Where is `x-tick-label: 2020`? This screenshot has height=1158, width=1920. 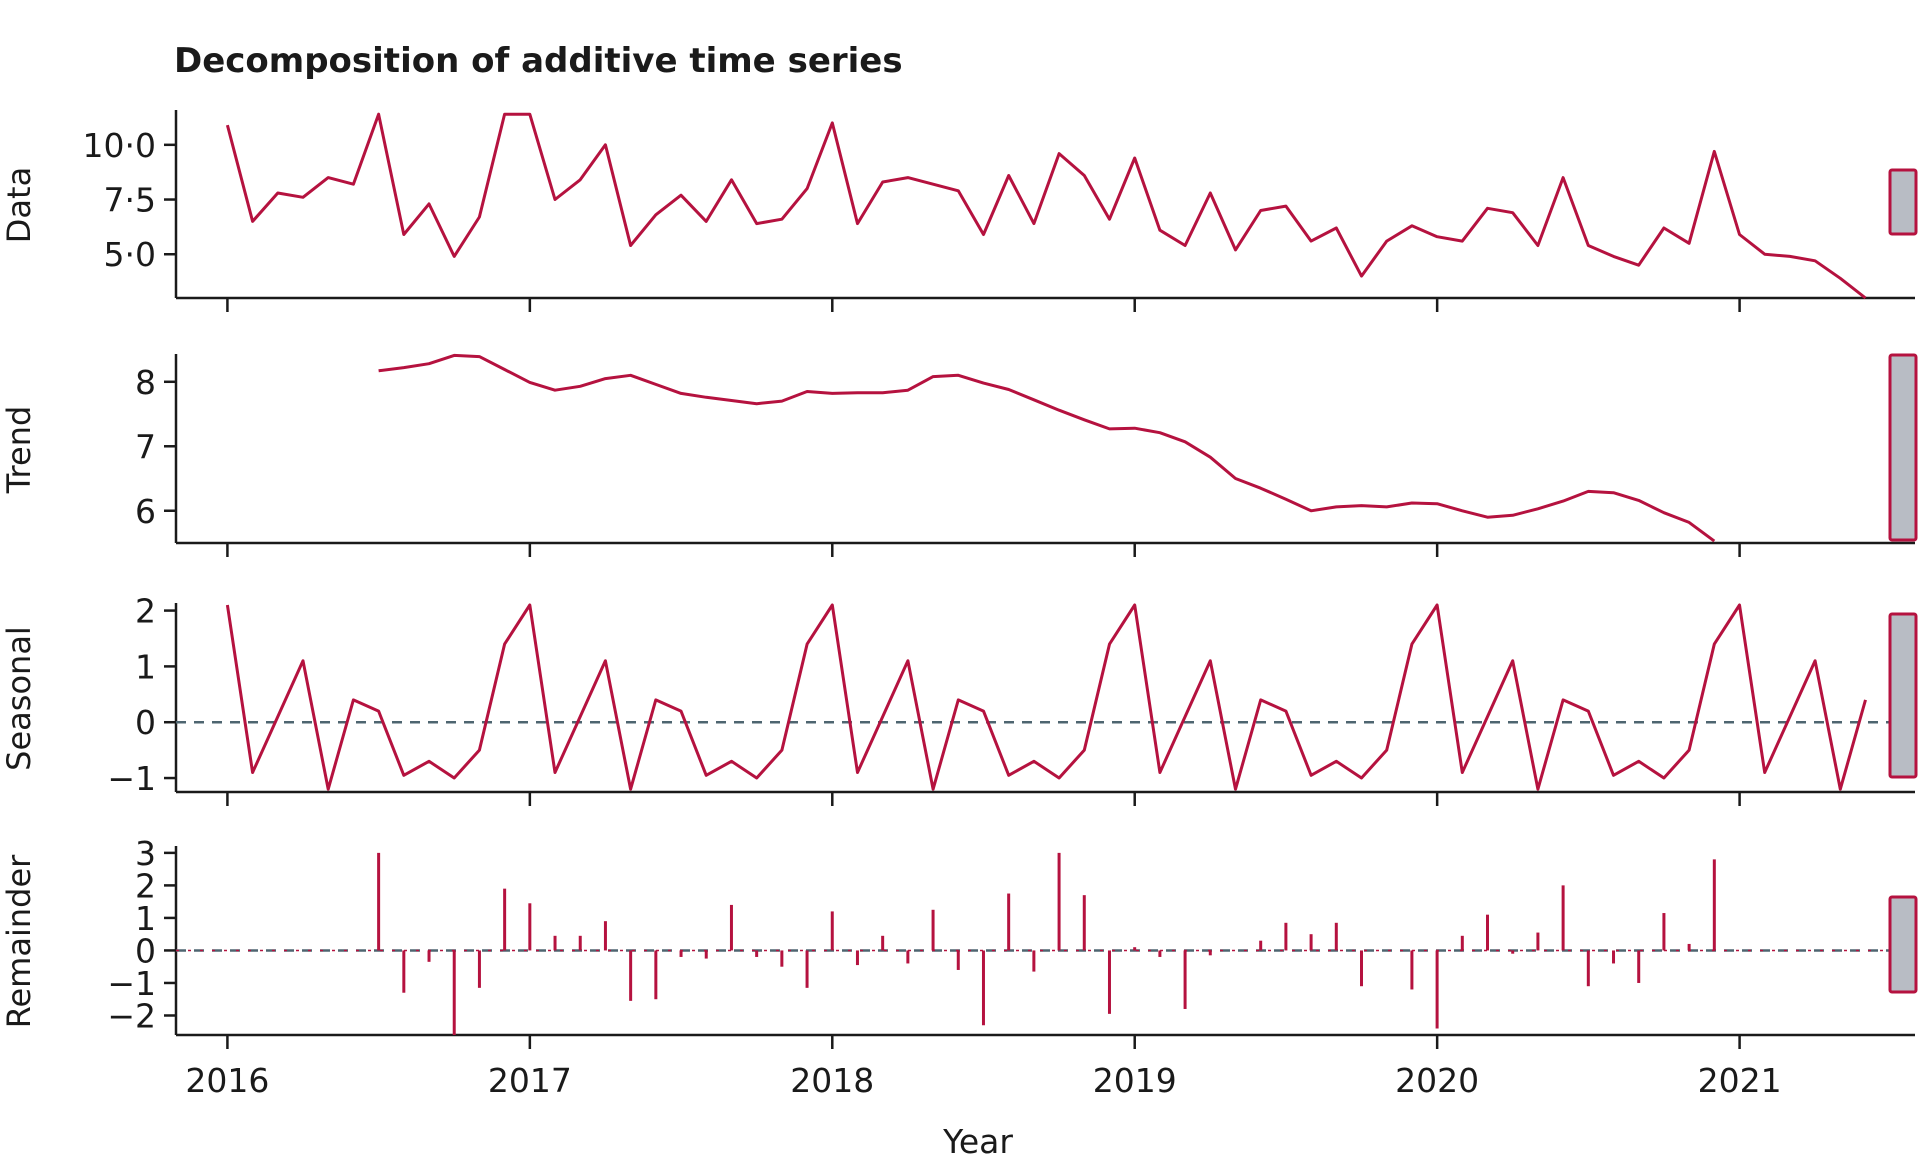 x-tick-label: 2020 is located at coordinates (1437, 1080).